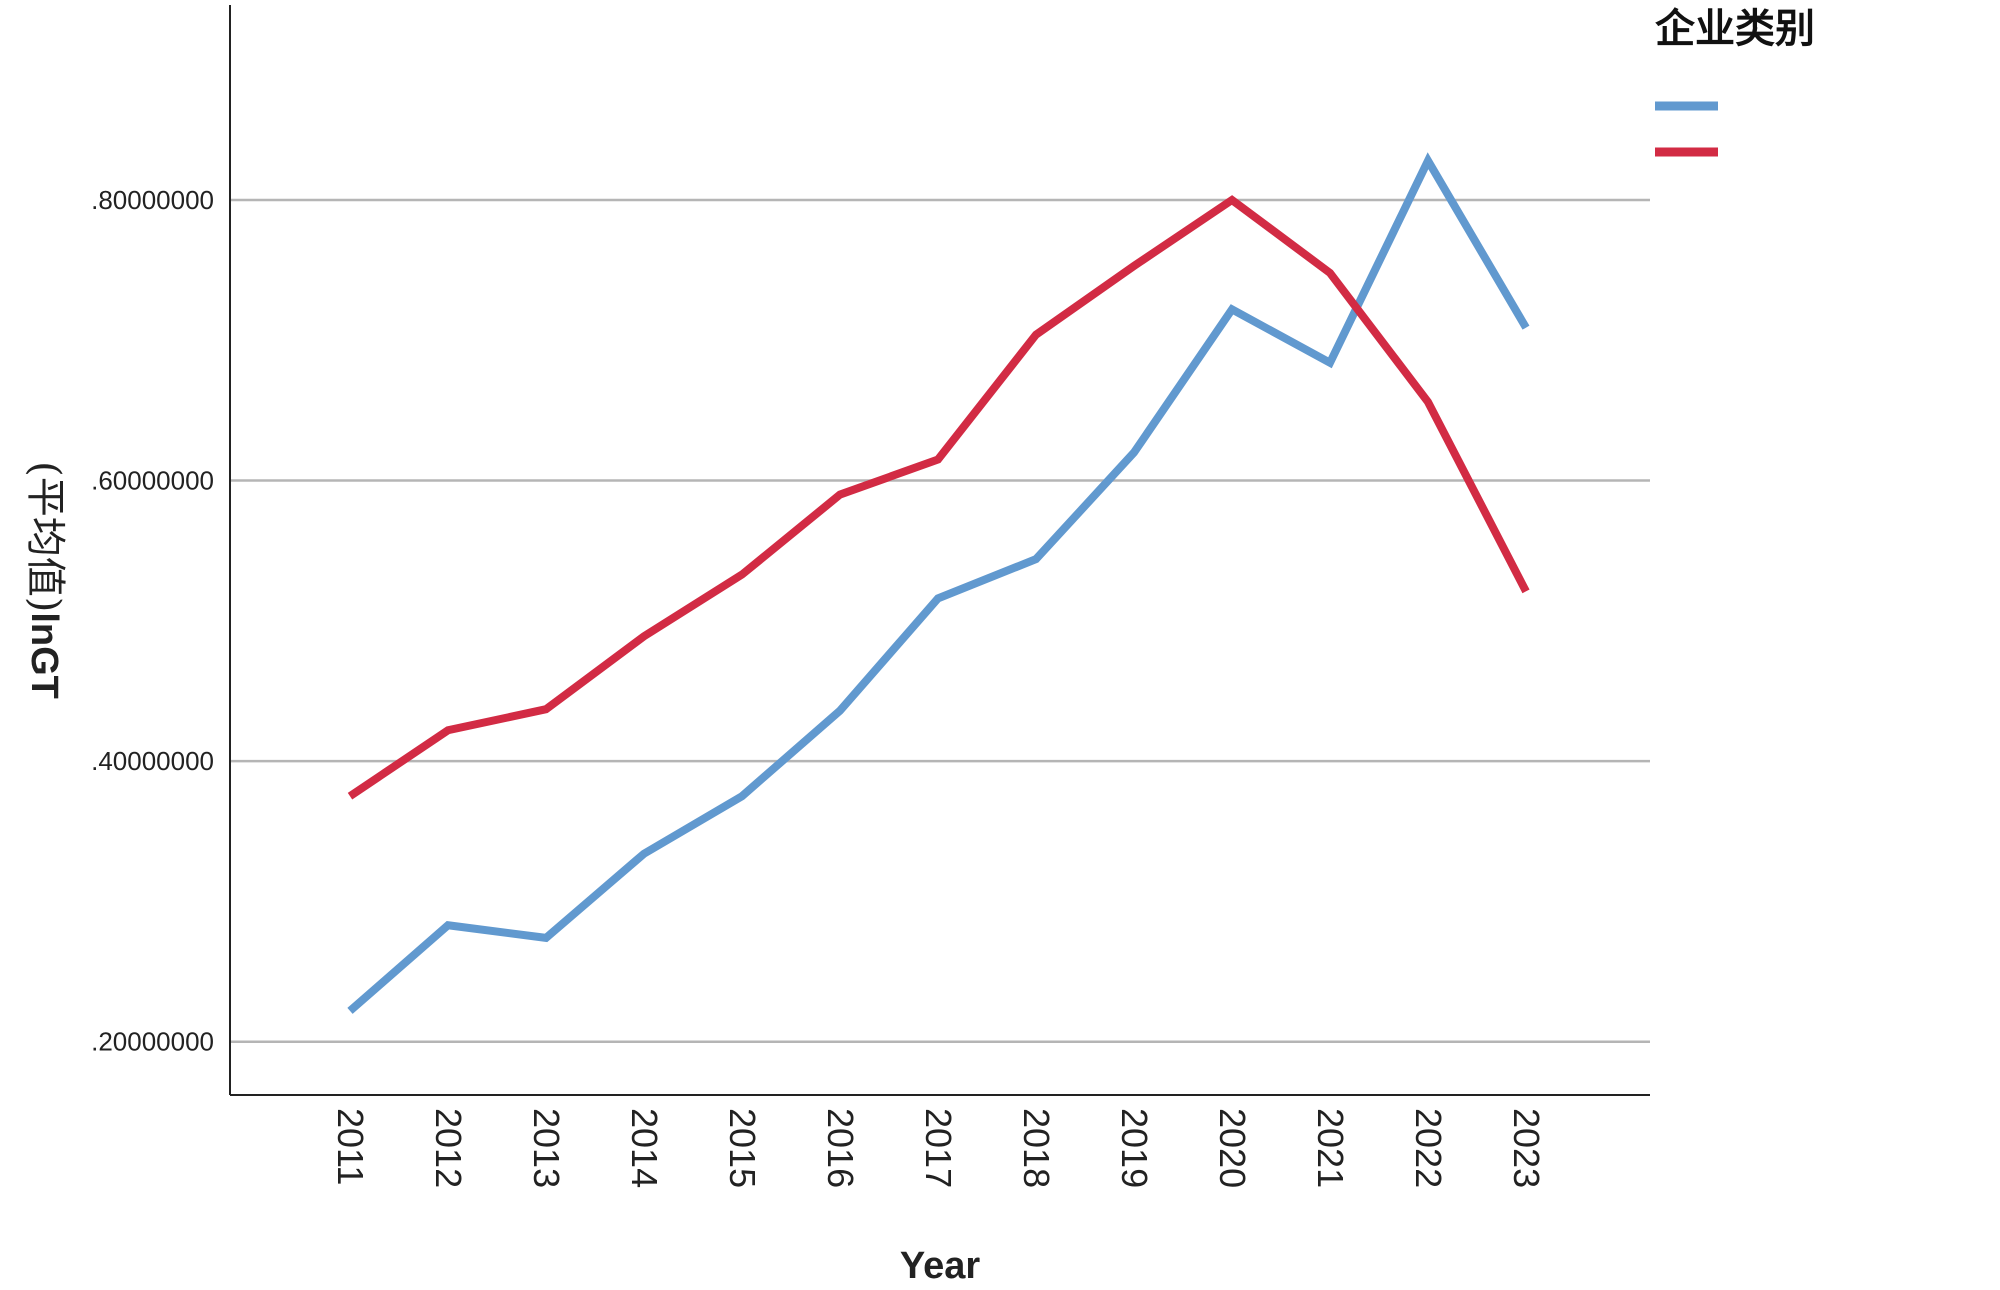 Image resolution: width=2000 pixels, height=1290 pixels. What do you see at coordinates (1036, 1148) in the screenshot?
I see `x-tick-label: 2018` at bounding box center [1036, 1148].